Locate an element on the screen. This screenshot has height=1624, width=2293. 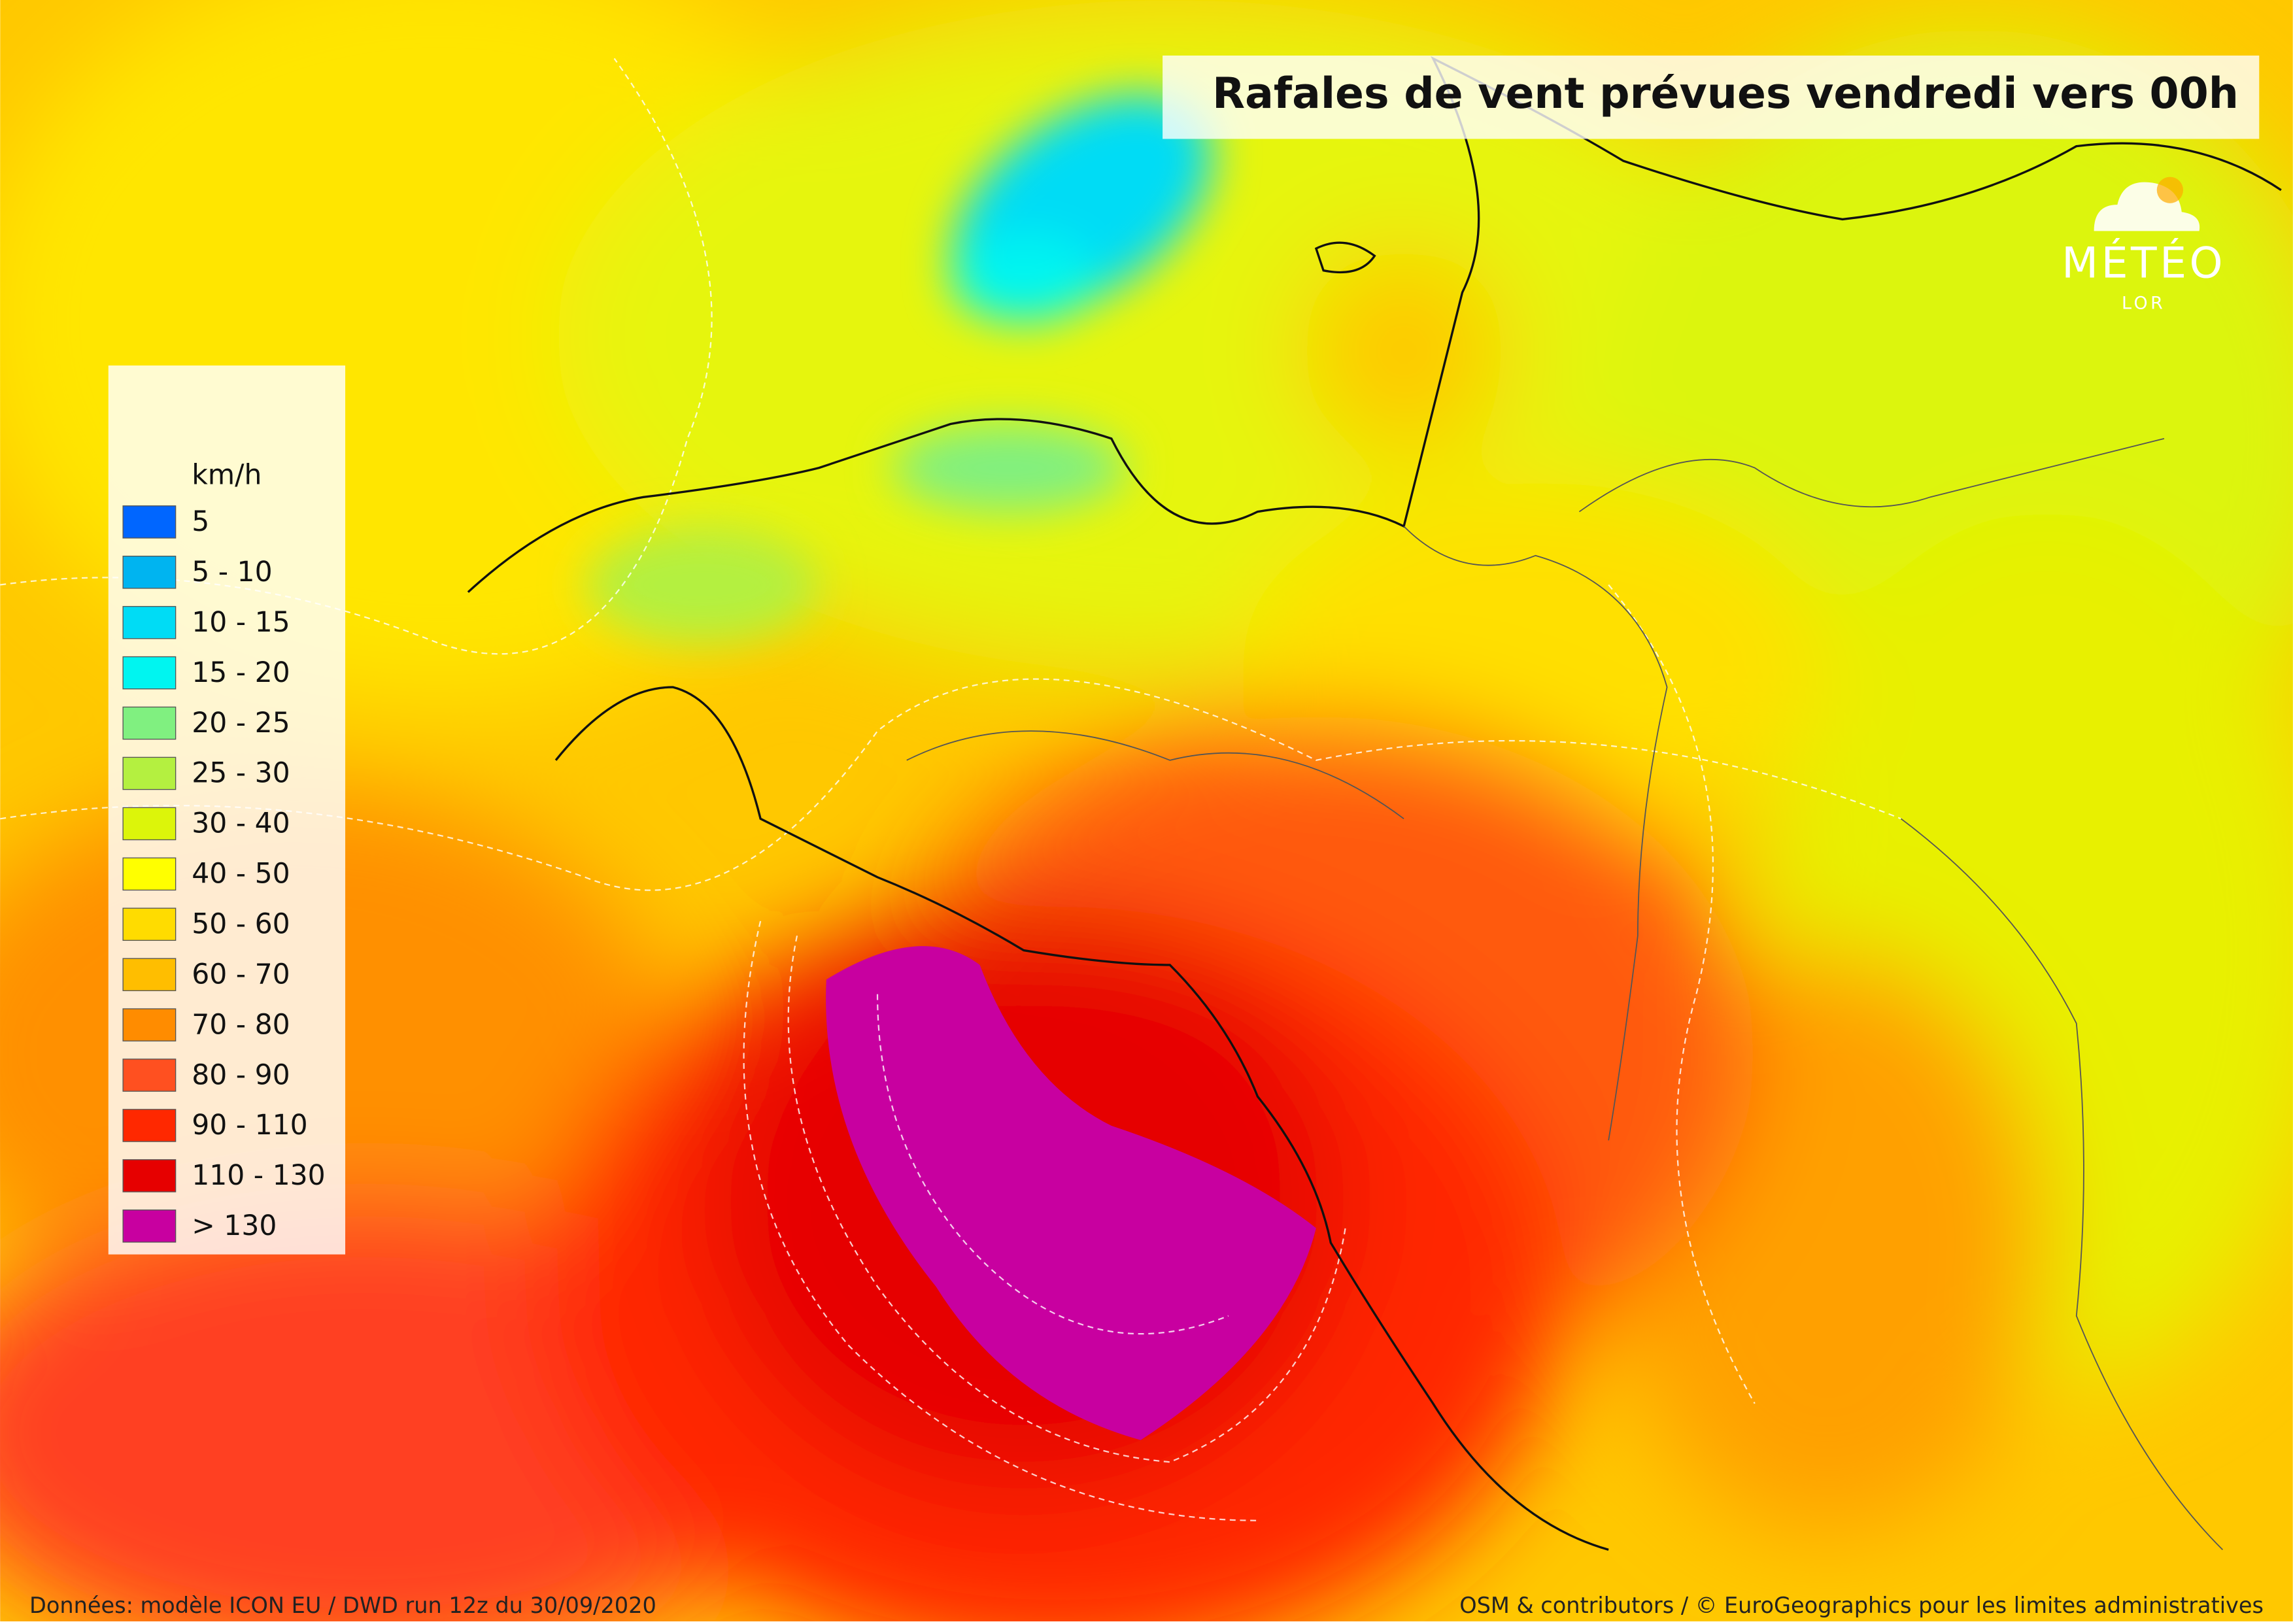
logo: MÉTÉO LOR is located at coordinates (2144, 245).